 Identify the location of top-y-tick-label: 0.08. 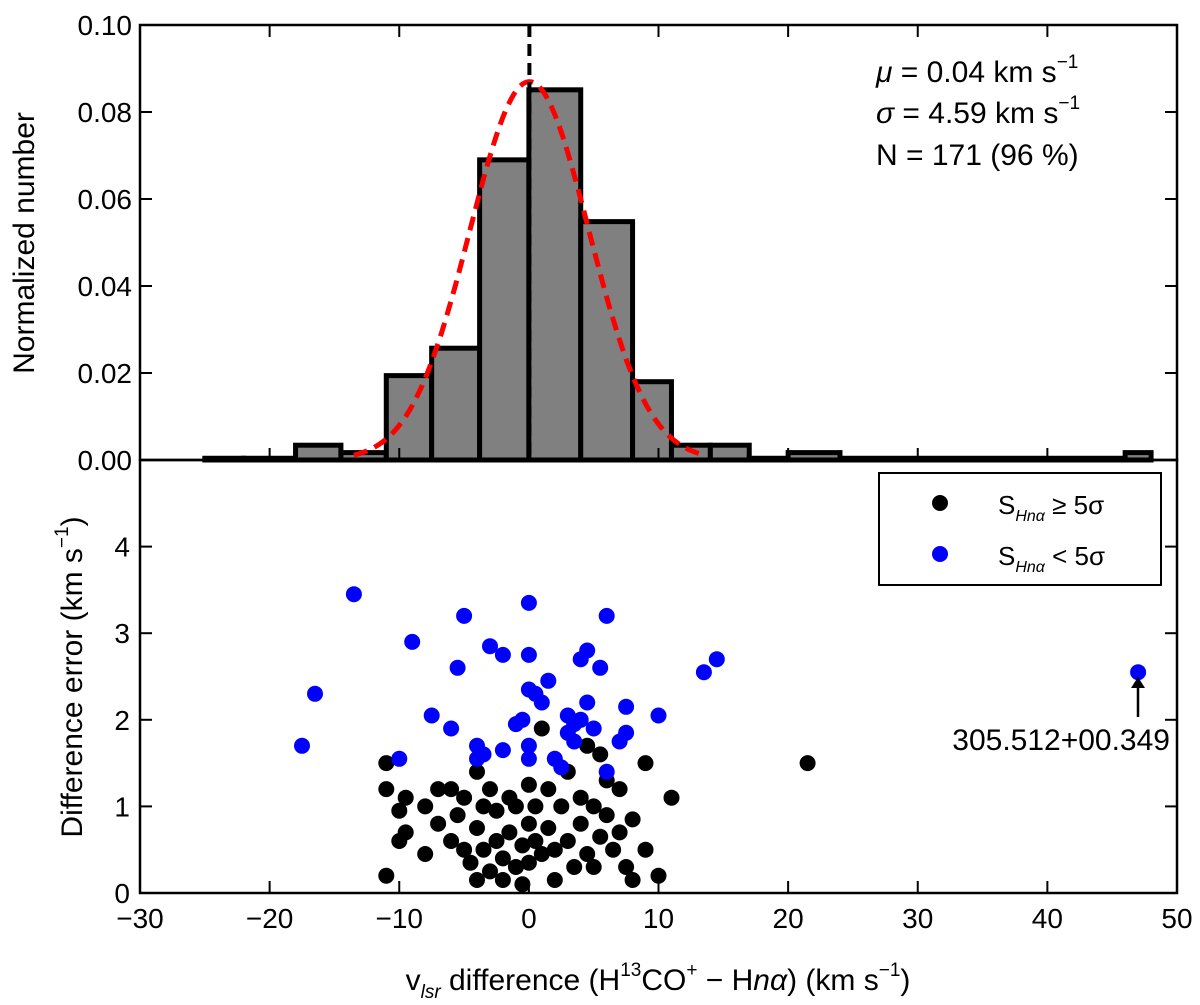
(105, 112).